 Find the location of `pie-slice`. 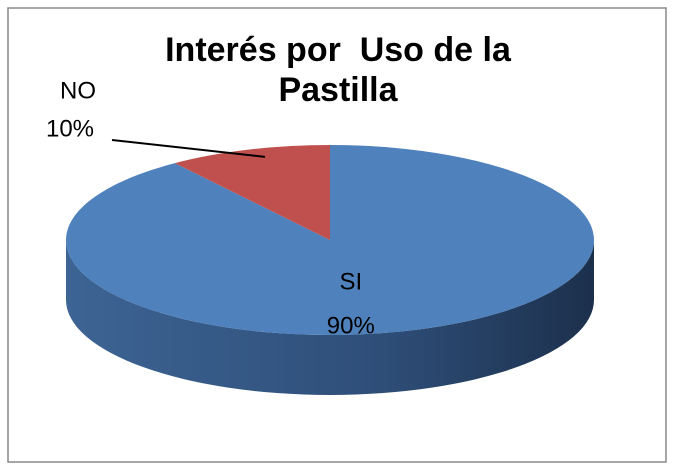

pie-slice is located at coordinates (252, 192).